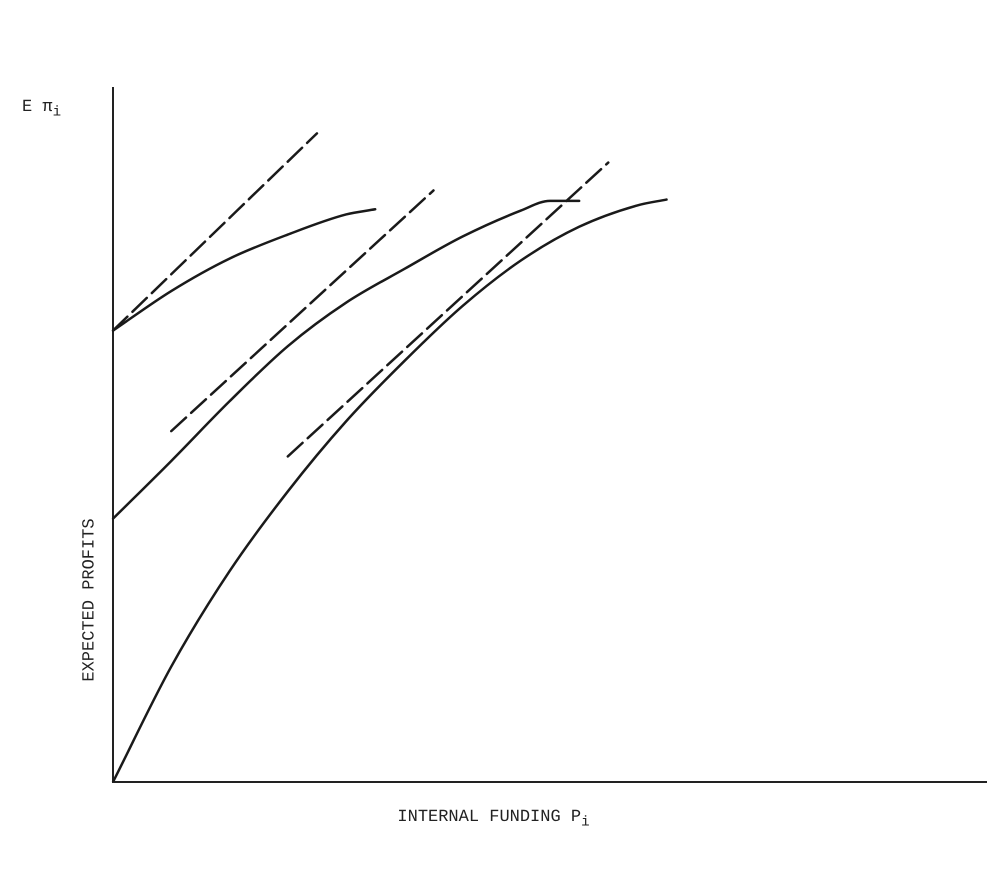 The image size is (987, 875). Describe the element at coordinates (42, 109) in the screenshot. I see `text: E π$_{i}$` at that location.